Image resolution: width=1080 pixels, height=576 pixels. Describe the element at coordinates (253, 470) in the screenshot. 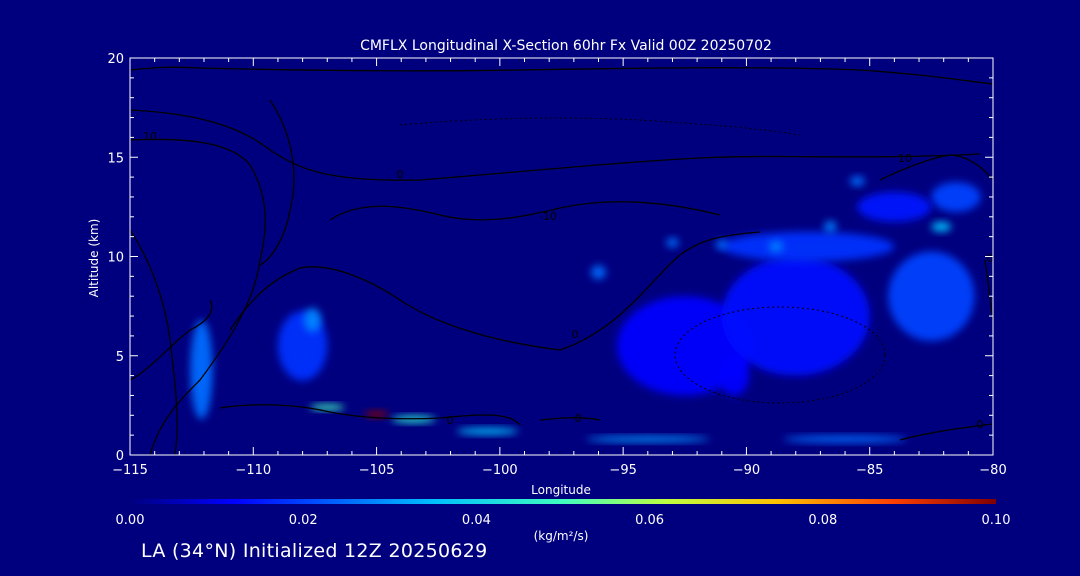

I see `x-tick-label: −110` at that location.